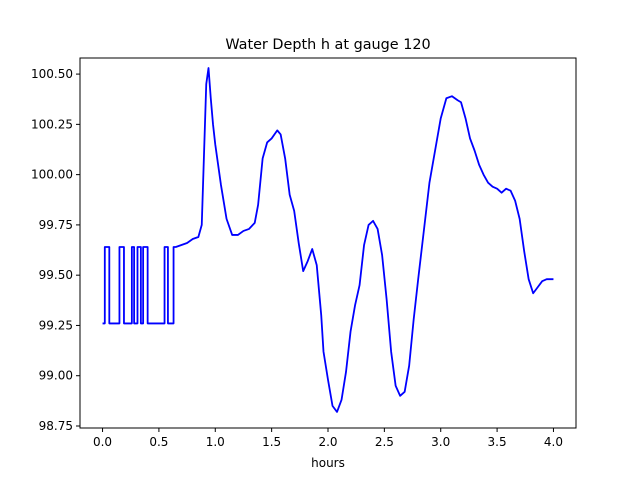  Describe the element at coordinates (328, 463) in the screenshot. I see `x-axis-label: hours` at that location.